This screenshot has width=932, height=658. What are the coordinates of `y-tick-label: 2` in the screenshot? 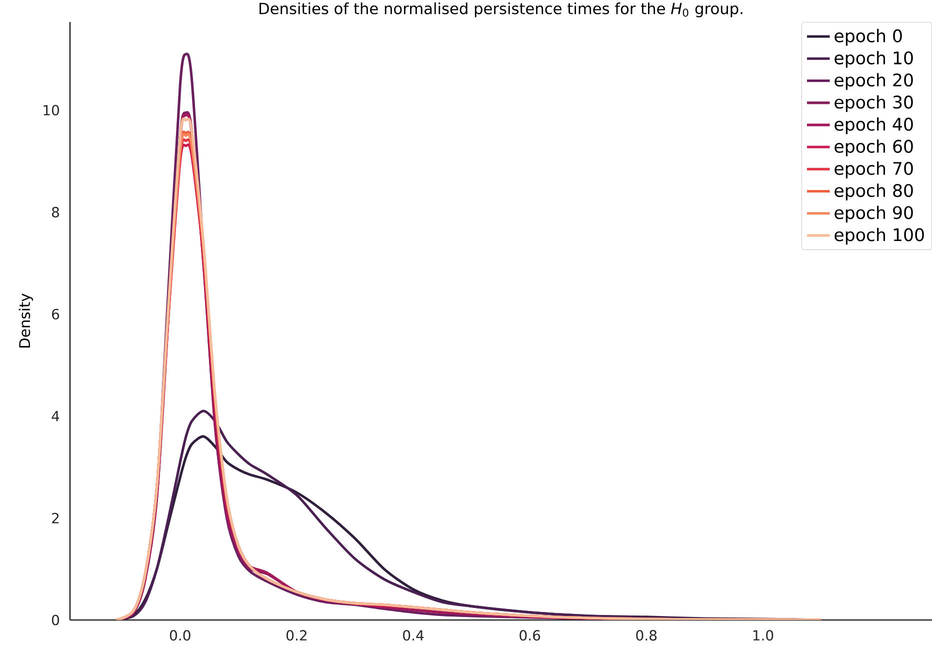 It's located at (55, 518).